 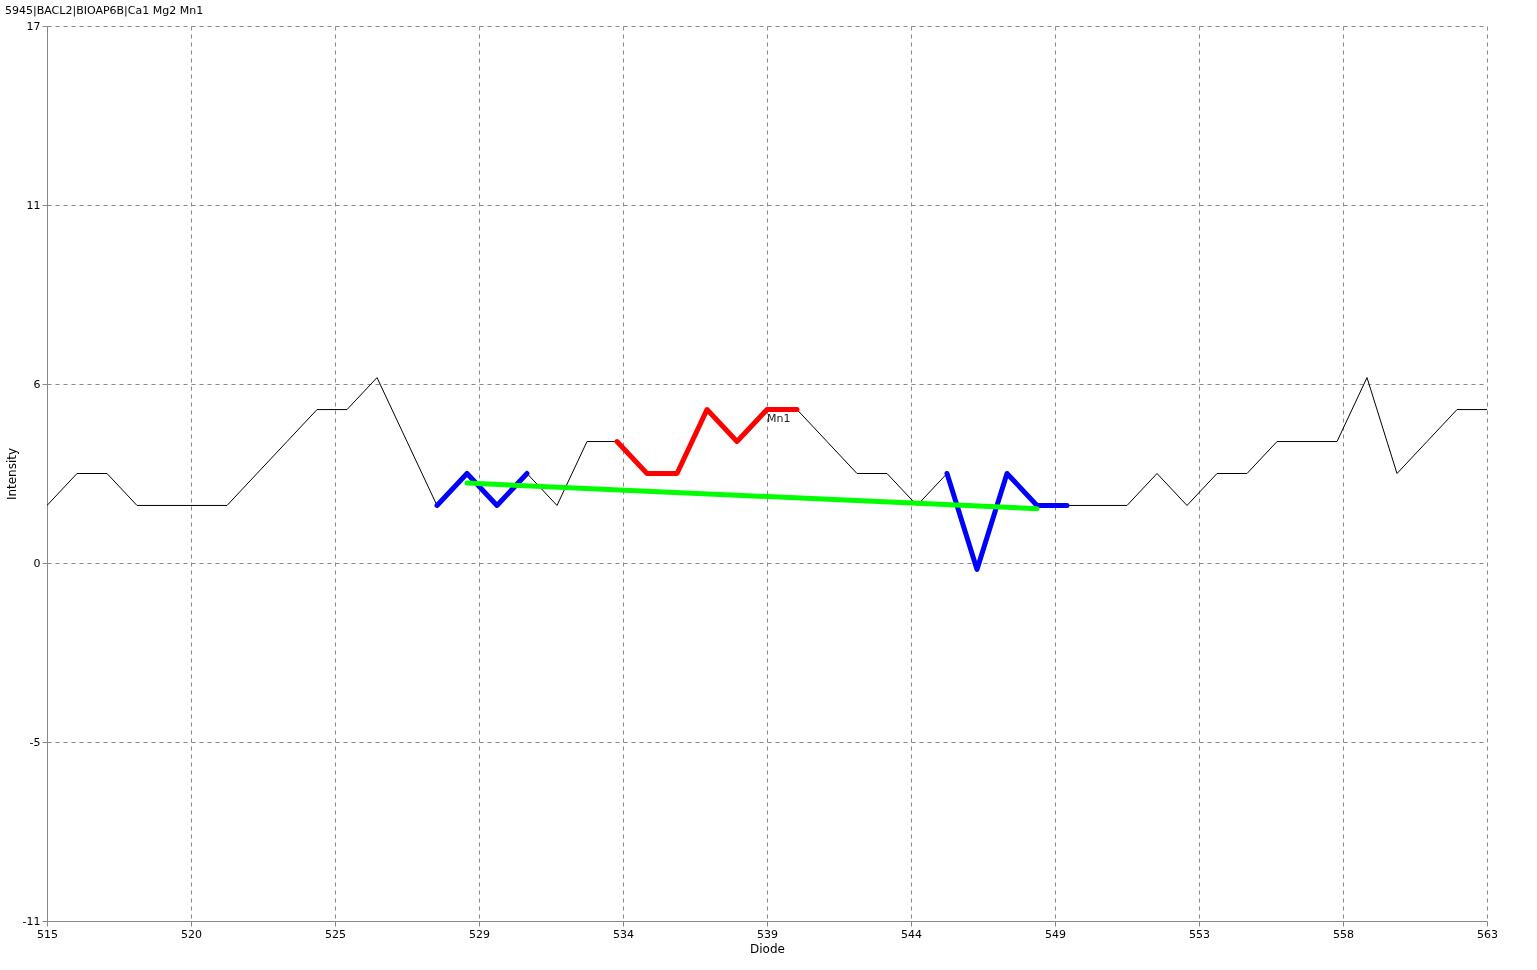 What do you see at coordinates (767, 934) in the screenshot?
I see `x-tick-label: 539` at bounding box center [767, 934].